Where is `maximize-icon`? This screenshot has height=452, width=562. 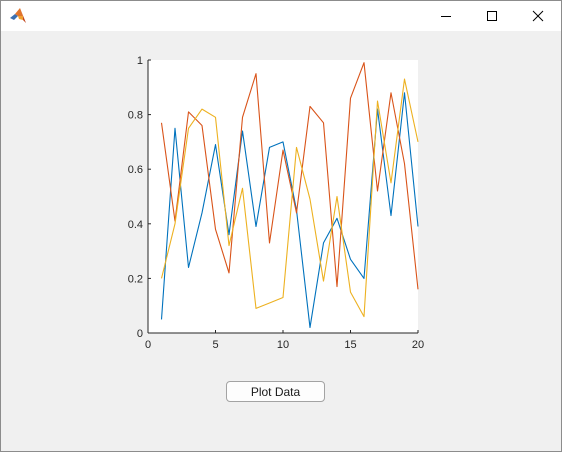
maximize-icon is located at coordinates (492, 16).